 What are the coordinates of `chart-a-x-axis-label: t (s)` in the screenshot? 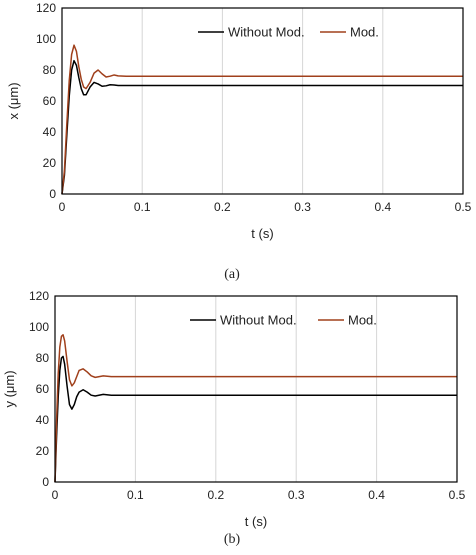 It's located at (262, 233).